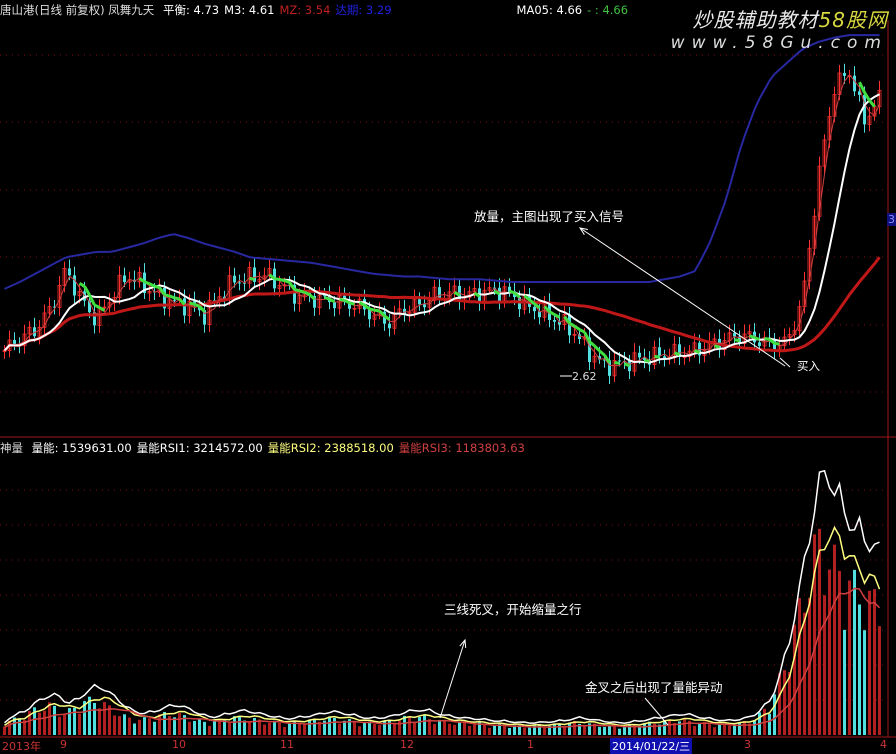 The width and height of the screenshot is (896, 754). Describe the element at coordinates (63, 744) in the screenshot. I see `x-axis-label: 9` at that location.